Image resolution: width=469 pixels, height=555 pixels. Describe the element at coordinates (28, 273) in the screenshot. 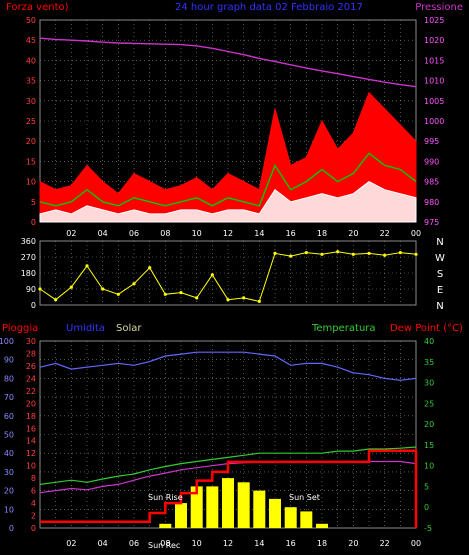

I see `direction-tick: 180` at that location.